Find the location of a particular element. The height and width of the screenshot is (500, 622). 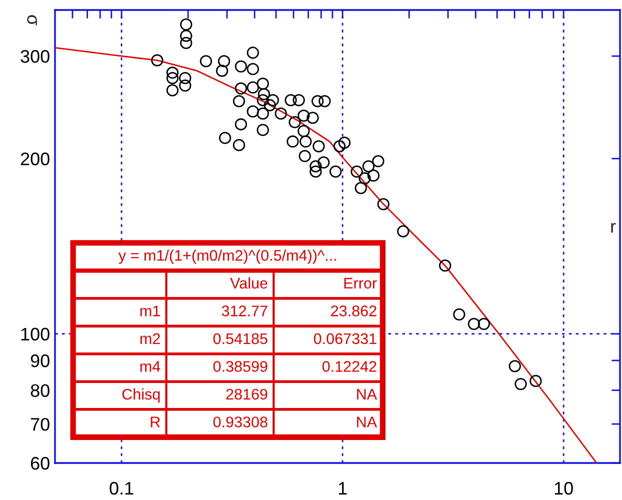

y-tick-label: 300 is located at coordinates (35, 56).